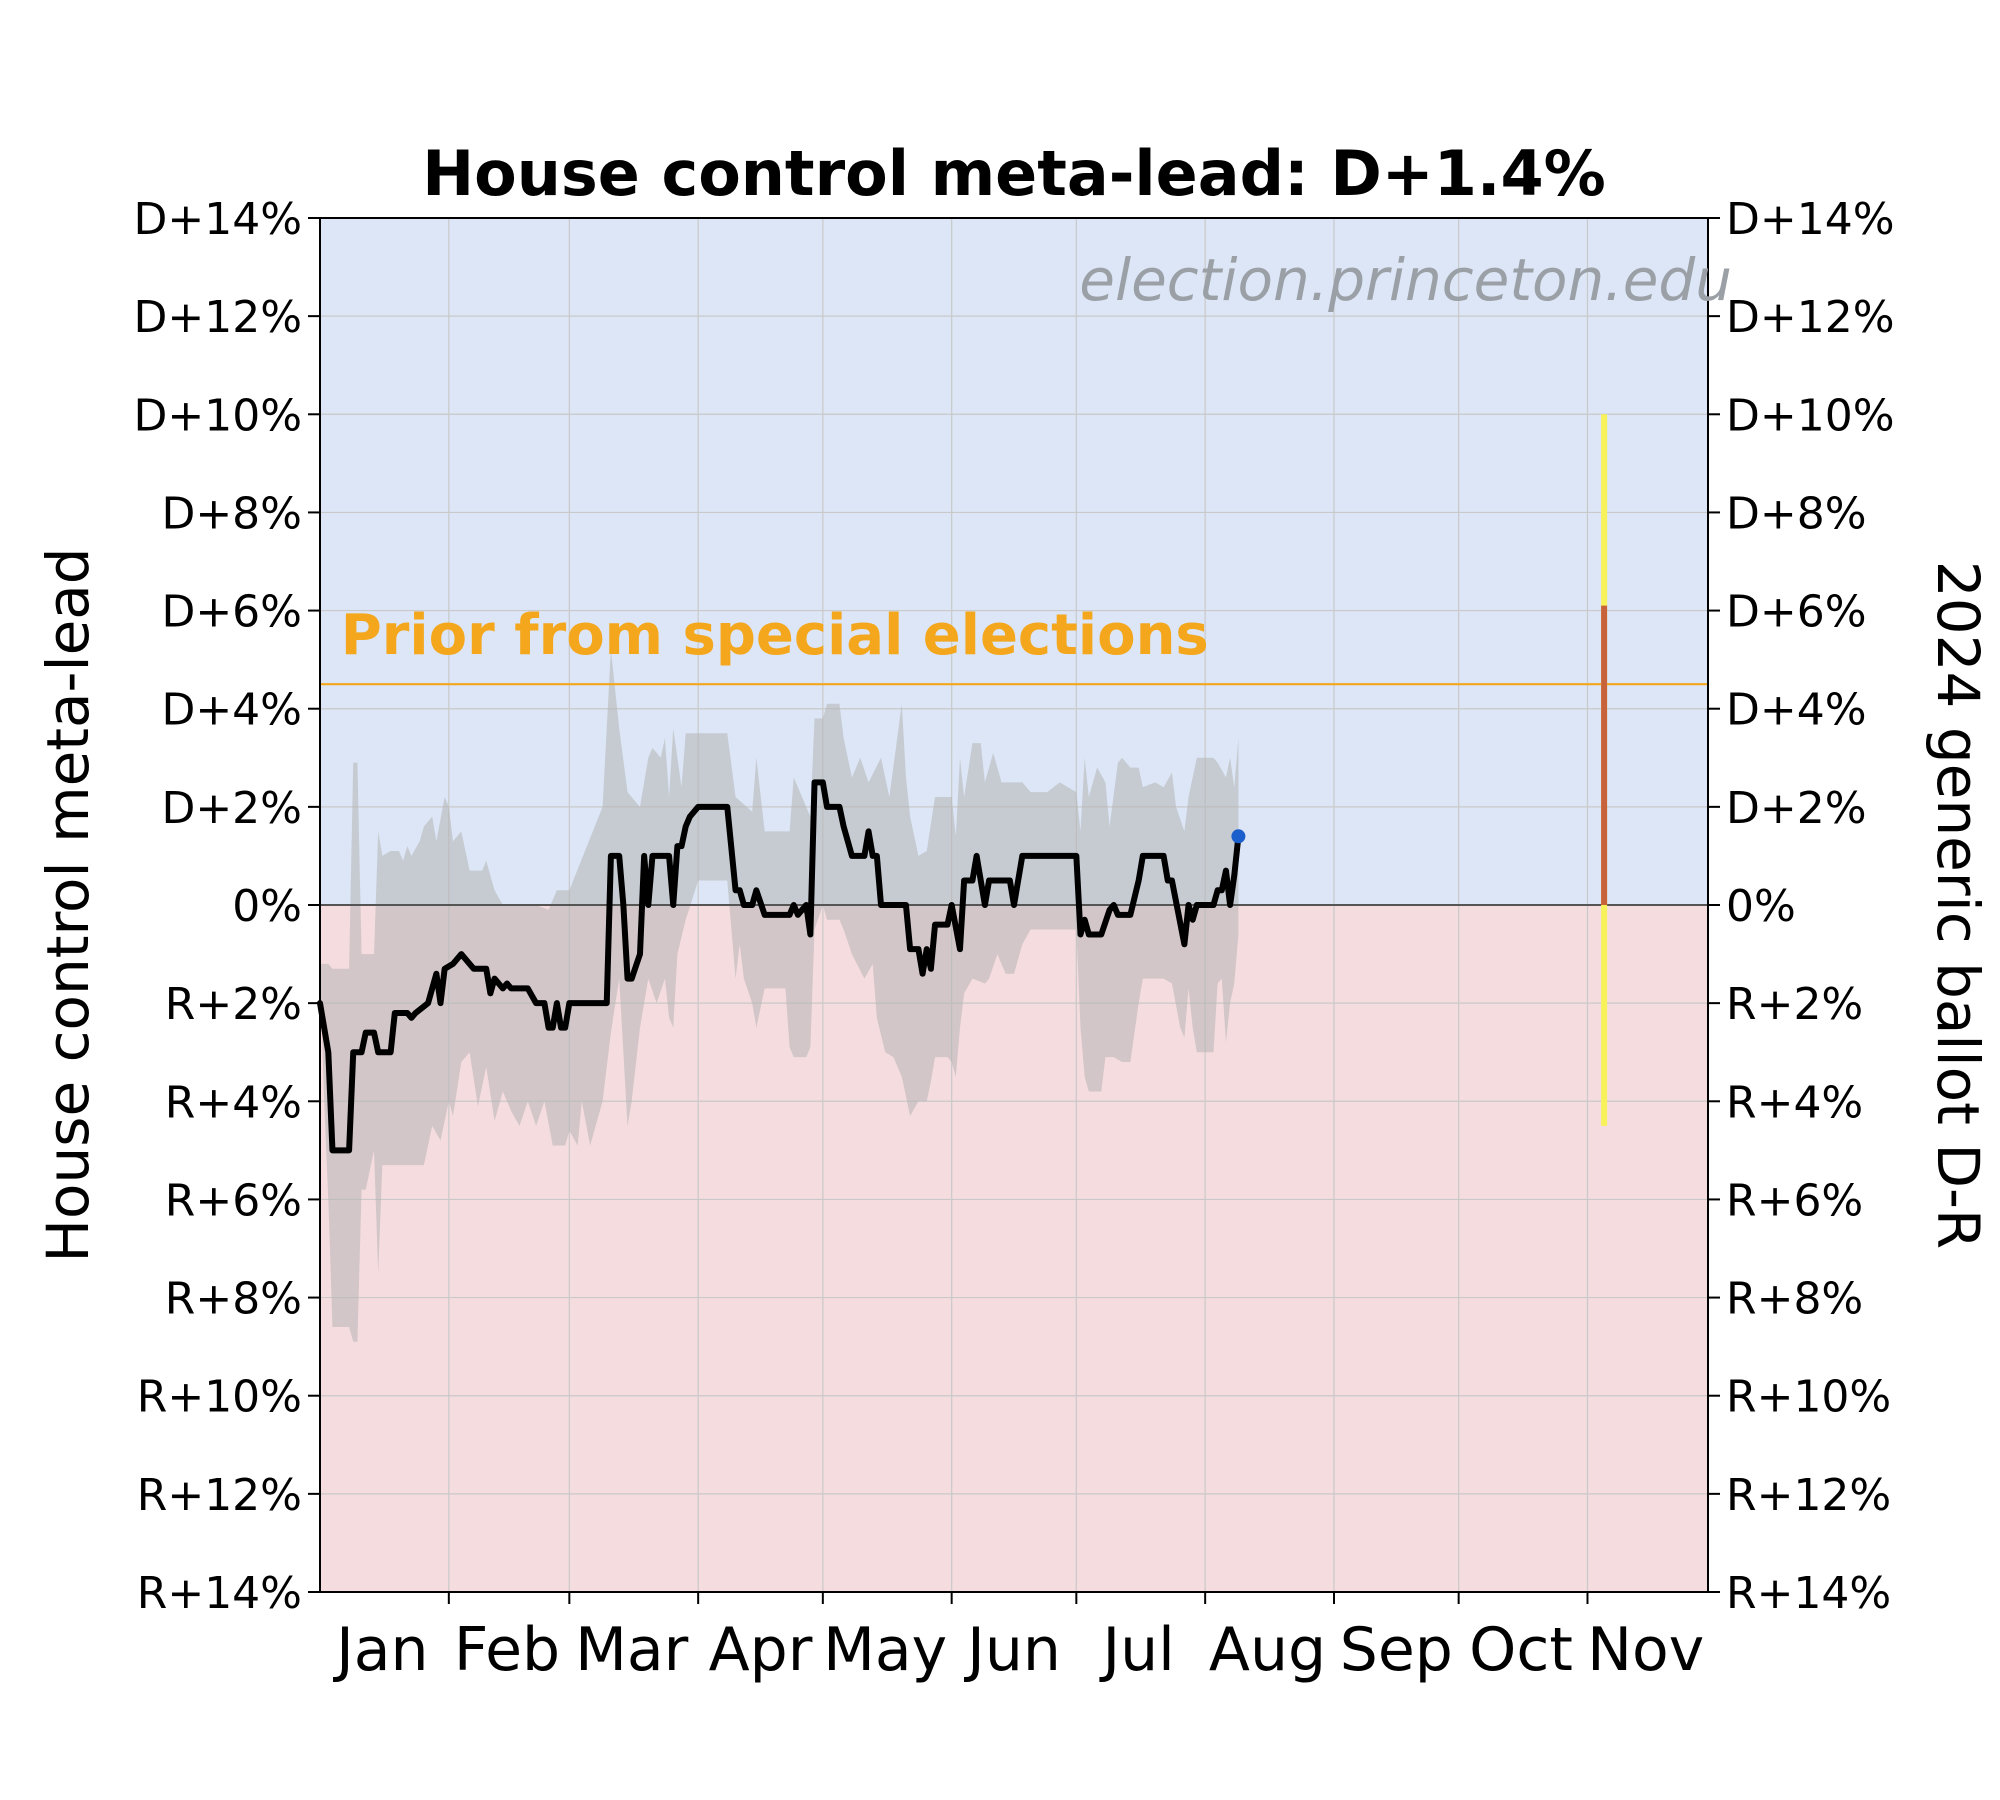  What do you see at coordinates (231, 710) in the screenshot?
I see `y-tick-label-left: D+4%` at bounding box center [231, 710].